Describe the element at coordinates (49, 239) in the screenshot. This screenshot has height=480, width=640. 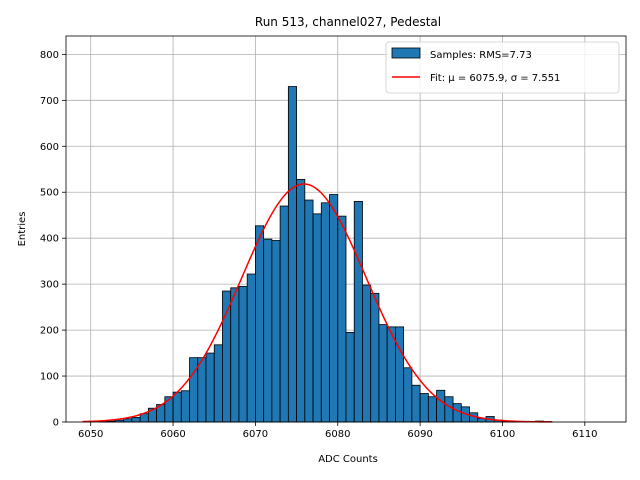
I see `y-tick-label: 400` at that location.